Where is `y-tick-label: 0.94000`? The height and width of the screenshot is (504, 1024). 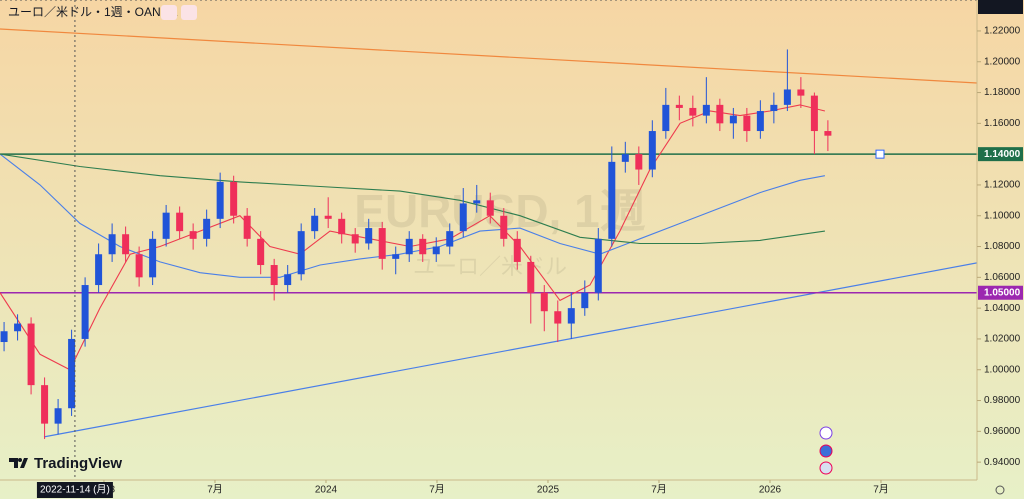 y-tick-label: 0.94000 is located at coordinates (1002, 462).